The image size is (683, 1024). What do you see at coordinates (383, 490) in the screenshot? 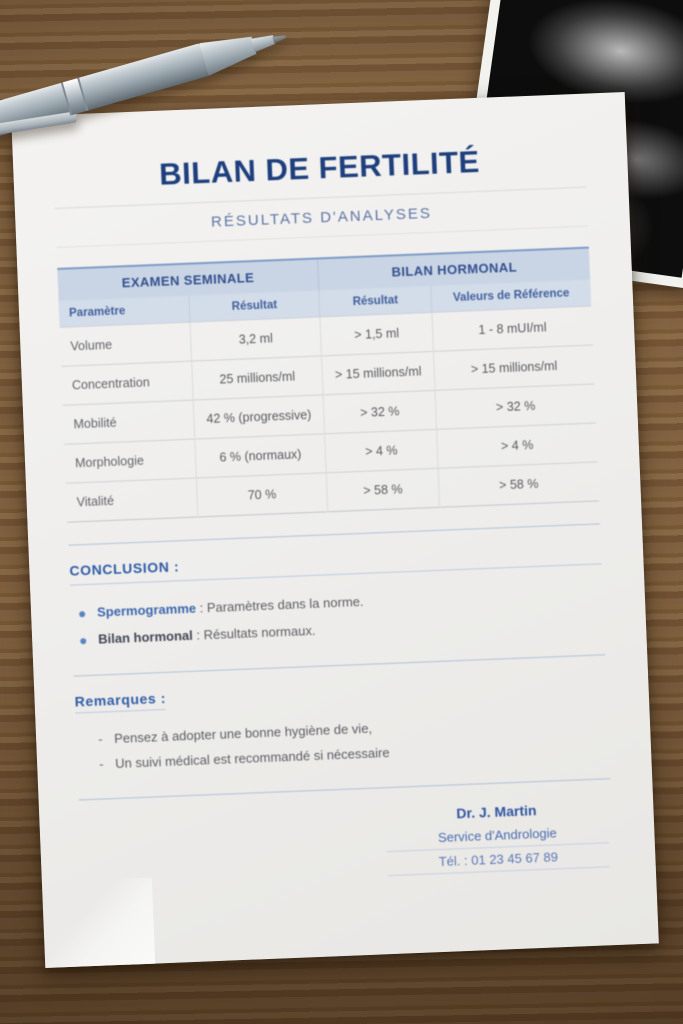
I see `cell-hormonal-result: > 58 %` at bounding box center [383, 490].